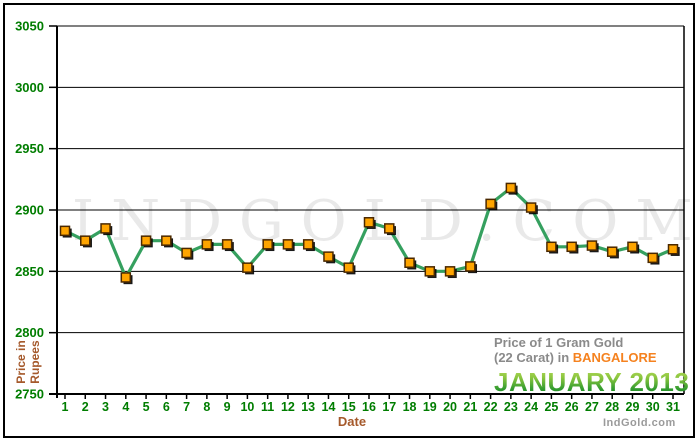  Describe the element at coordinates (329, 407) in the screenshot. I see `x-axis-label-14: 14` at that location.